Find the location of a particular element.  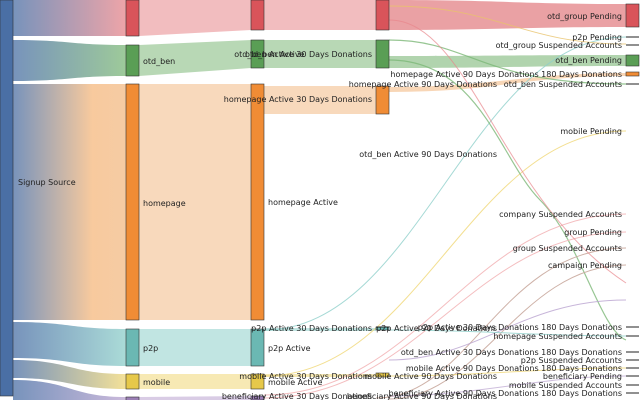

label-p2p-a90: p2p Active 90 Days Donations is located at coordinates (436, 328).